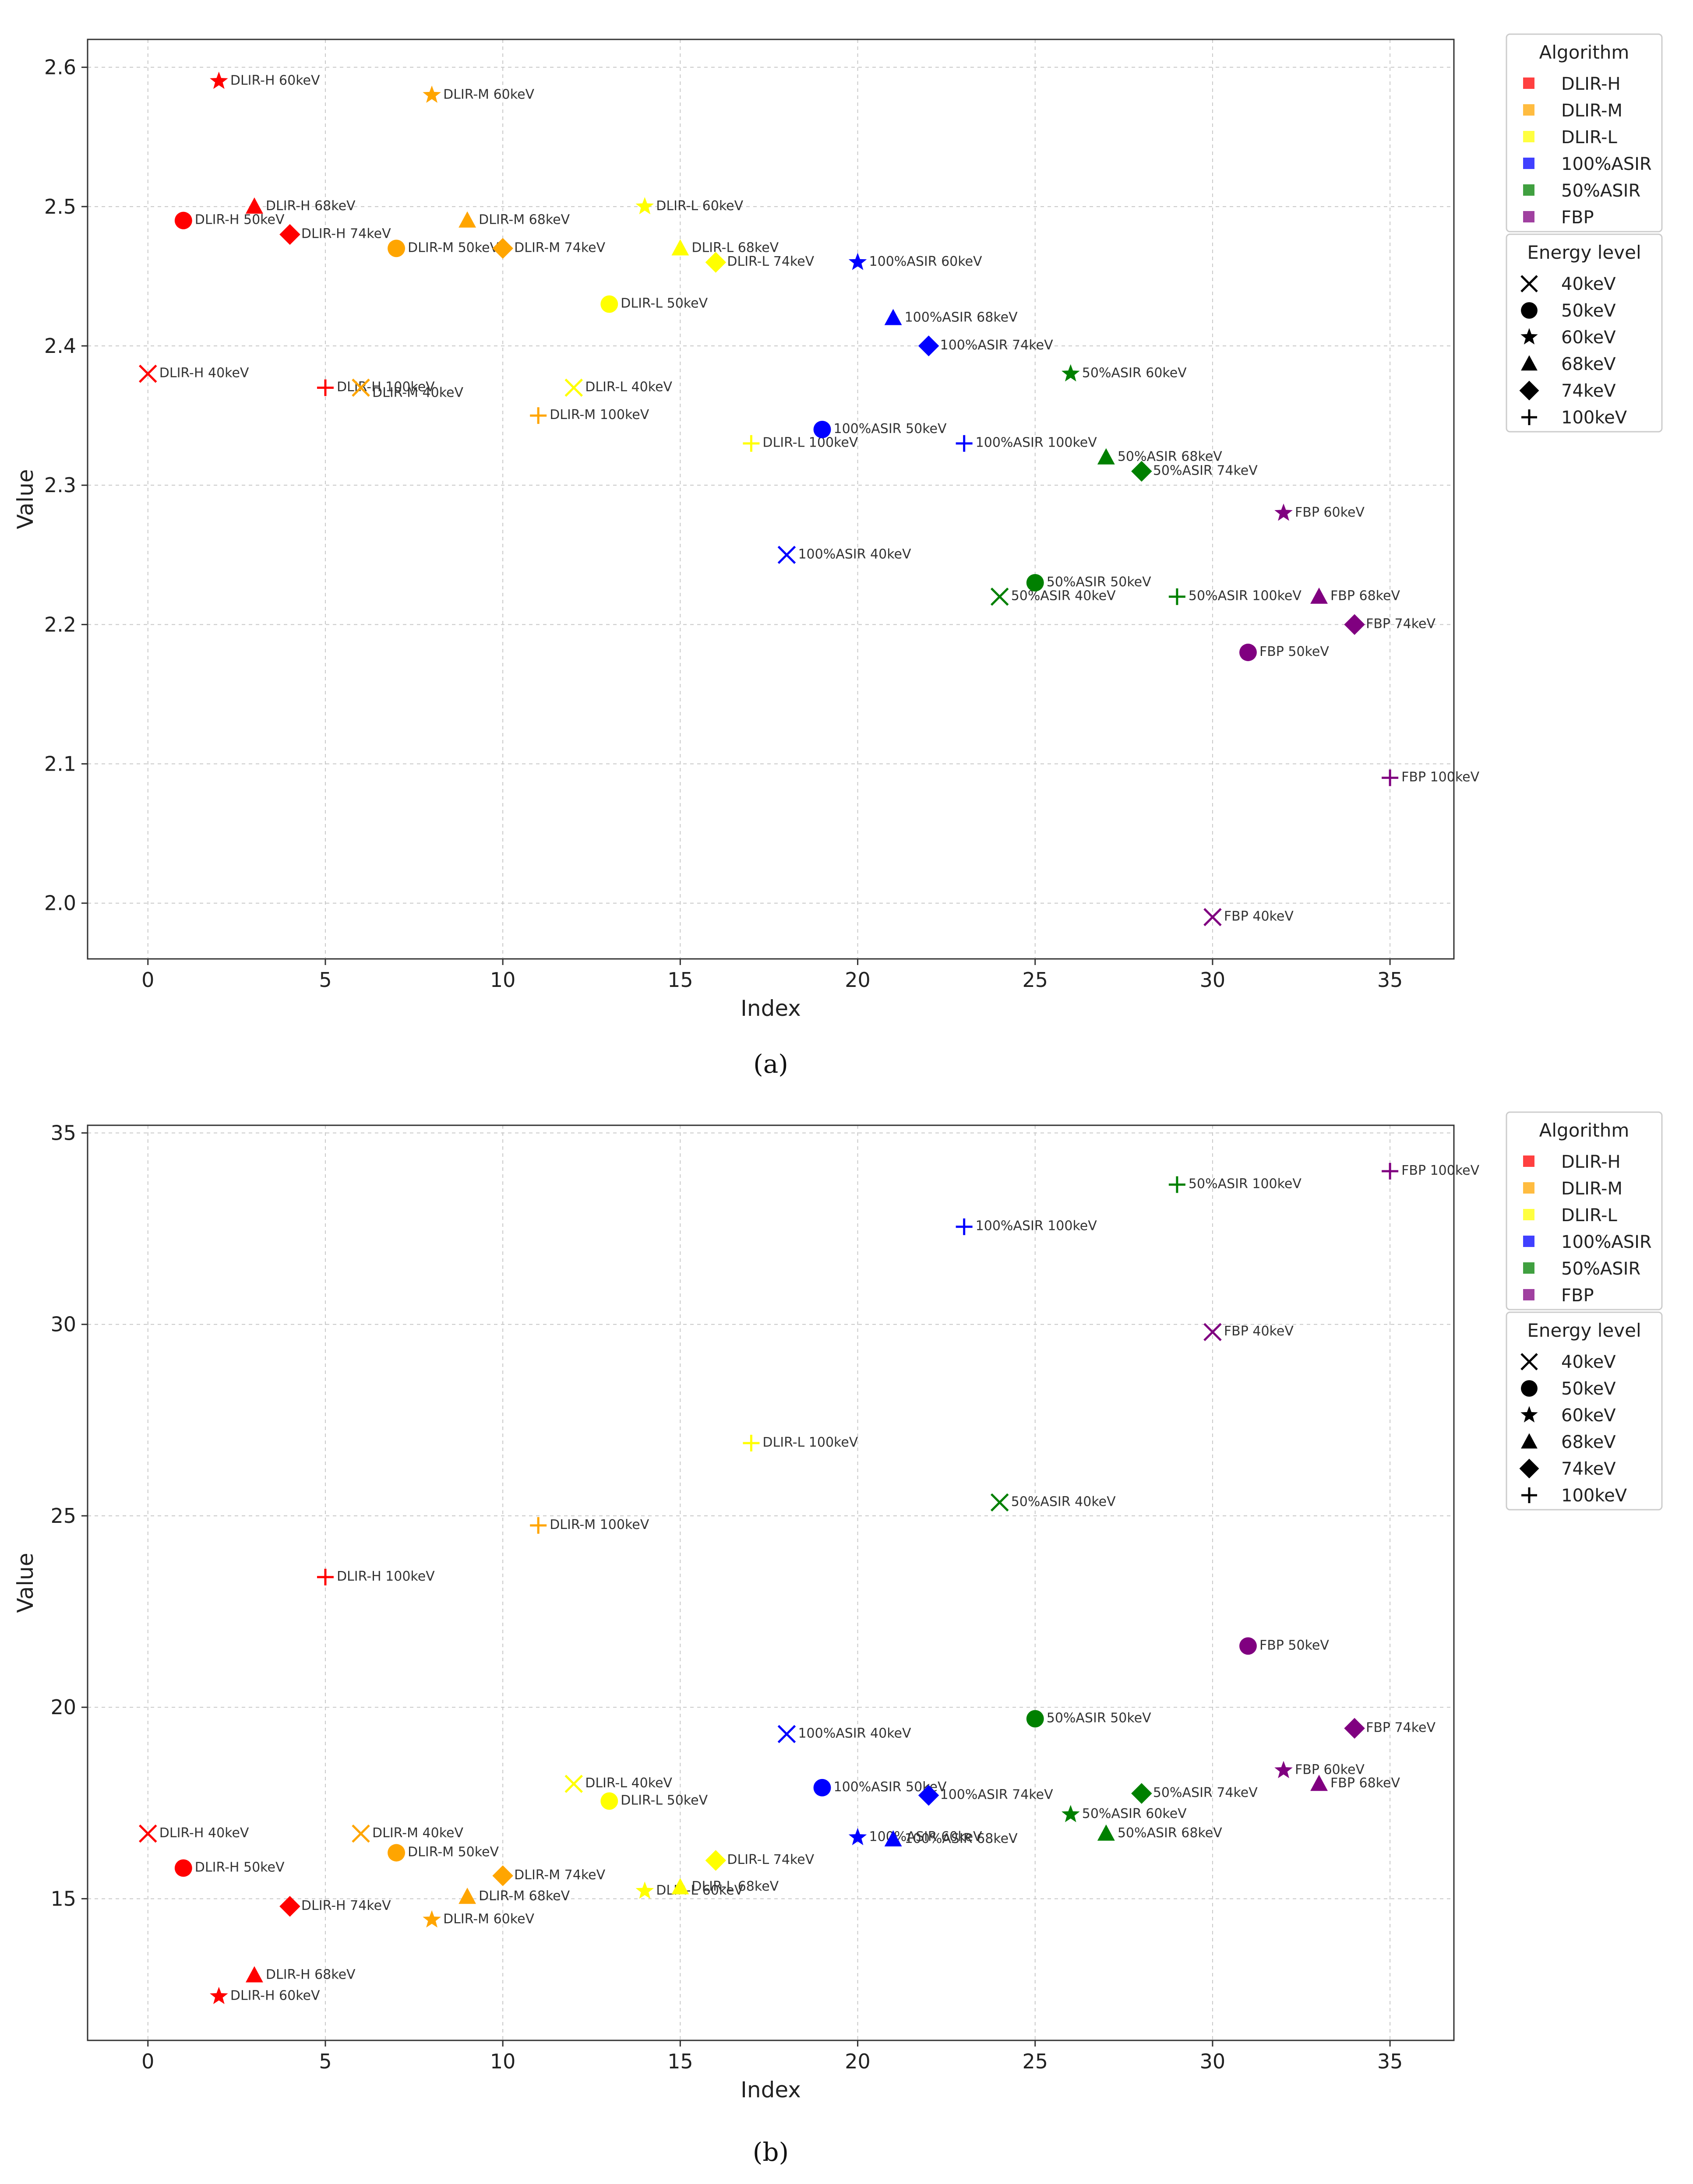 Image resolution: width=1693 pixels, height=2184 pixels. Describe the element at coordinates (854, 554) in the screenshot. I see `point-label: 100%ASIR 40keV` at that location.